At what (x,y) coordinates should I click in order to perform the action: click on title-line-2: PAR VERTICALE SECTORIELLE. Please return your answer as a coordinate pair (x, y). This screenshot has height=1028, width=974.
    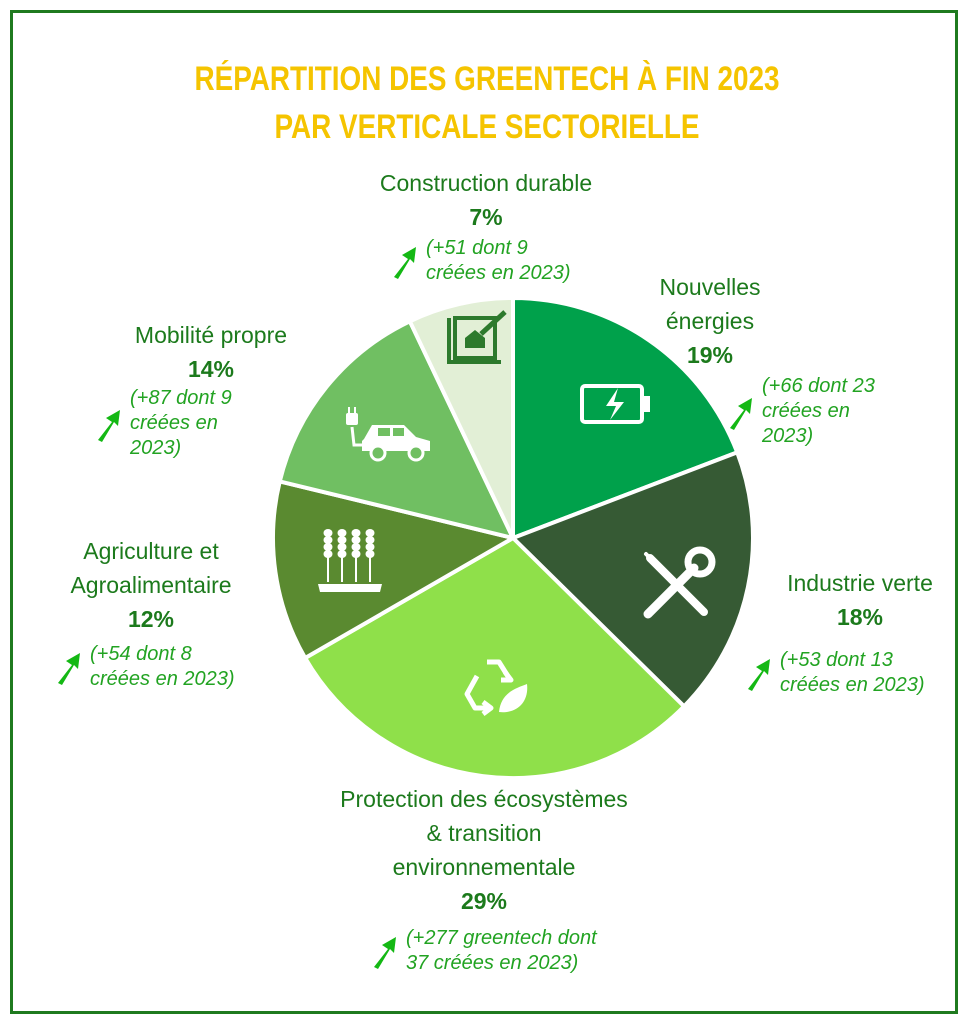
    Looking at the image, I should click on (487, 127).